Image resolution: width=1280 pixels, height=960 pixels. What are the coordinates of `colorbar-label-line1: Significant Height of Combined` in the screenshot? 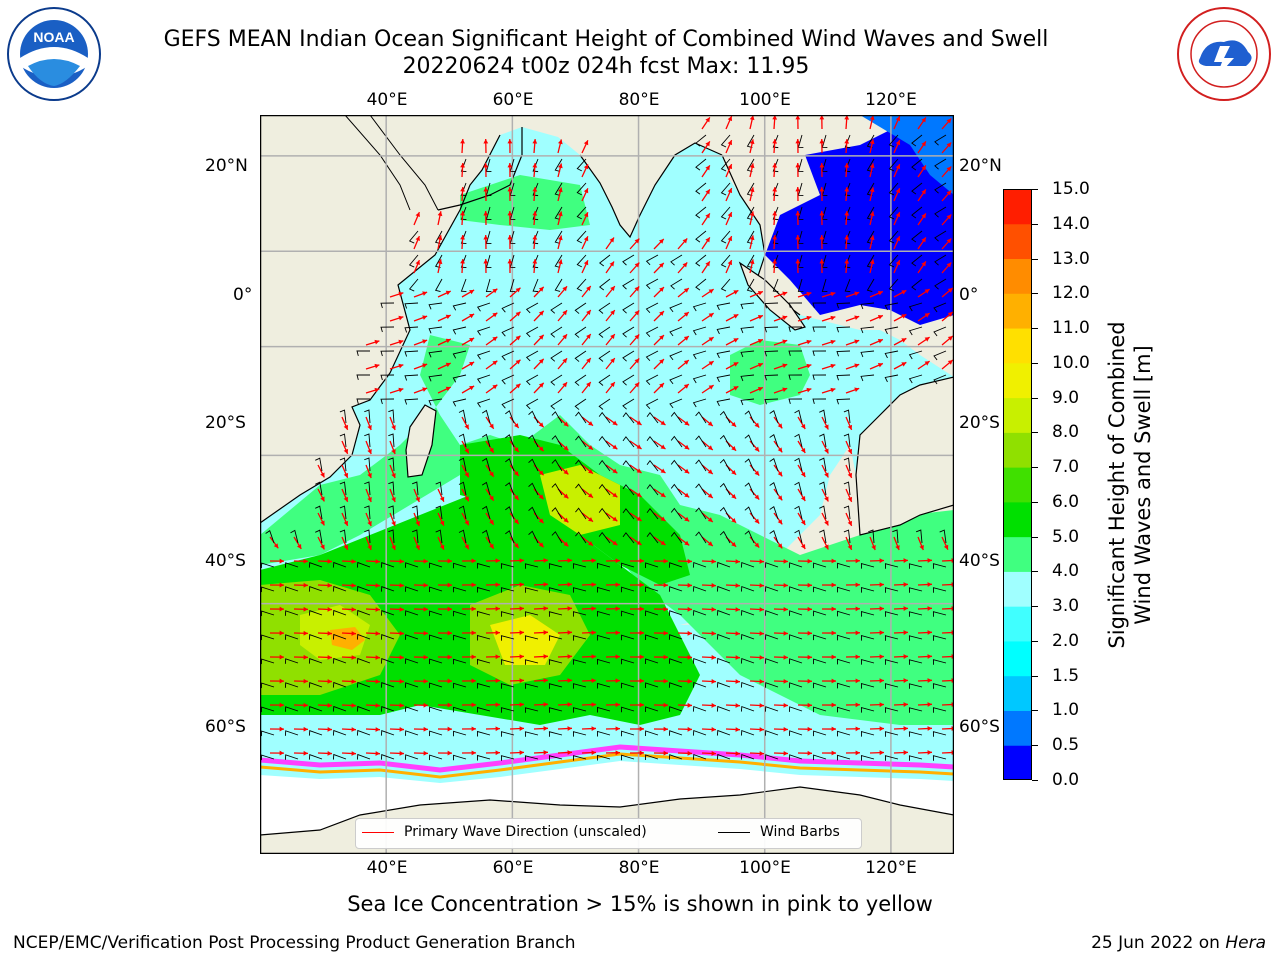 It's located at (1117, 485).